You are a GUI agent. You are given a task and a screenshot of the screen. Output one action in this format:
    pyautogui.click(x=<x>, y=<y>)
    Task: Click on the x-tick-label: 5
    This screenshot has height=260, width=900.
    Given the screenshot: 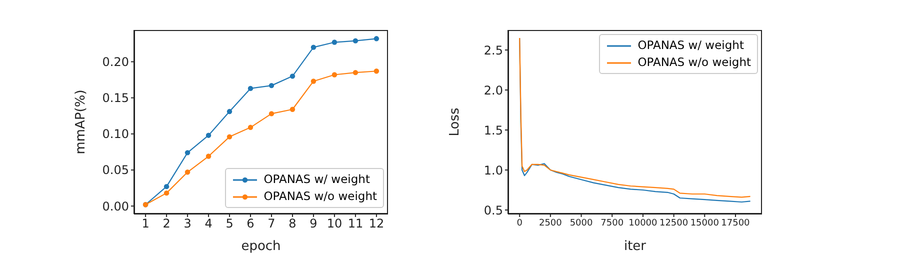 What is the action you would take?
    pyautogui.click(x=230, y=223)
    